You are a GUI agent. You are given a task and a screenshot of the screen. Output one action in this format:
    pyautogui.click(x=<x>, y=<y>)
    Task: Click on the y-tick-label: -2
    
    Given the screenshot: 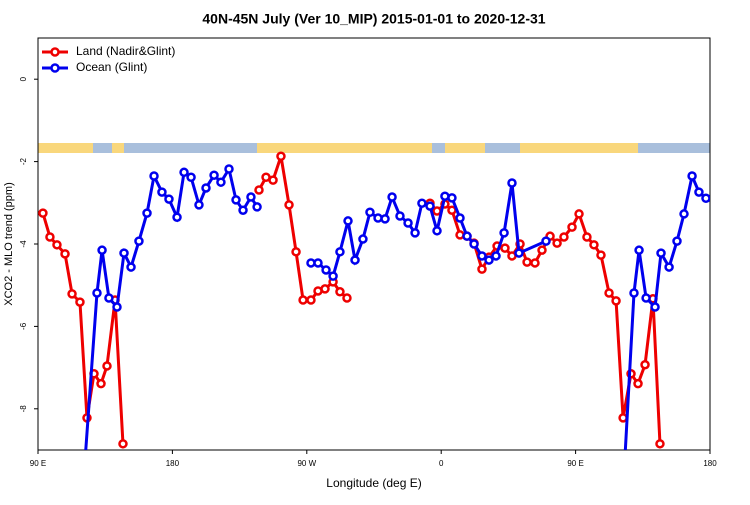 What is the action you would take?
    pyautogui.click(x=23, y=161)
    